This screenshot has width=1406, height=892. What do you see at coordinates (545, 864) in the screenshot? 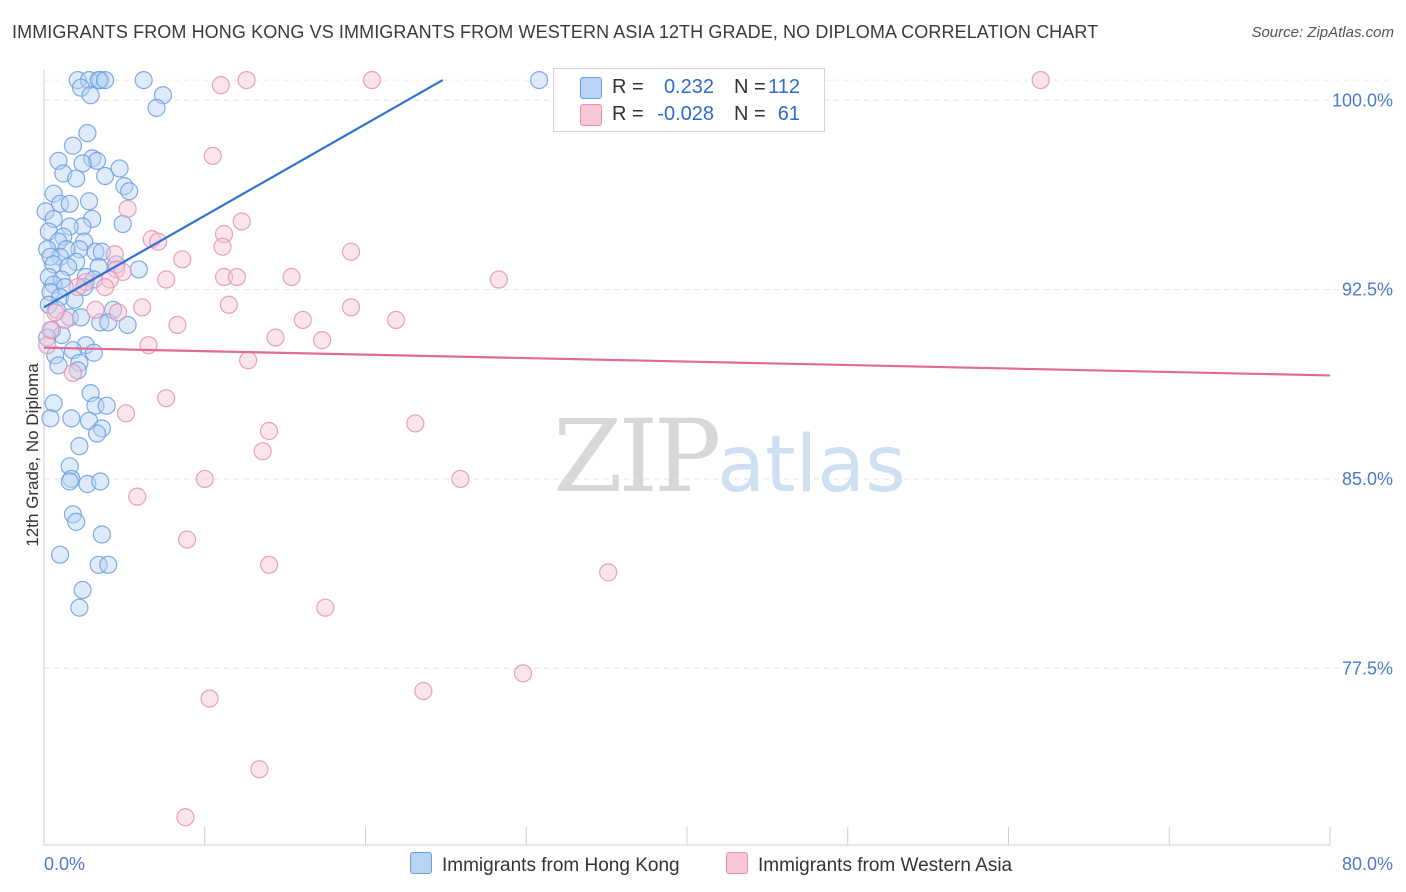
I see `legend-item-hong-kong: Immigrants from Hong Kong` at bounding box center [545, 864].